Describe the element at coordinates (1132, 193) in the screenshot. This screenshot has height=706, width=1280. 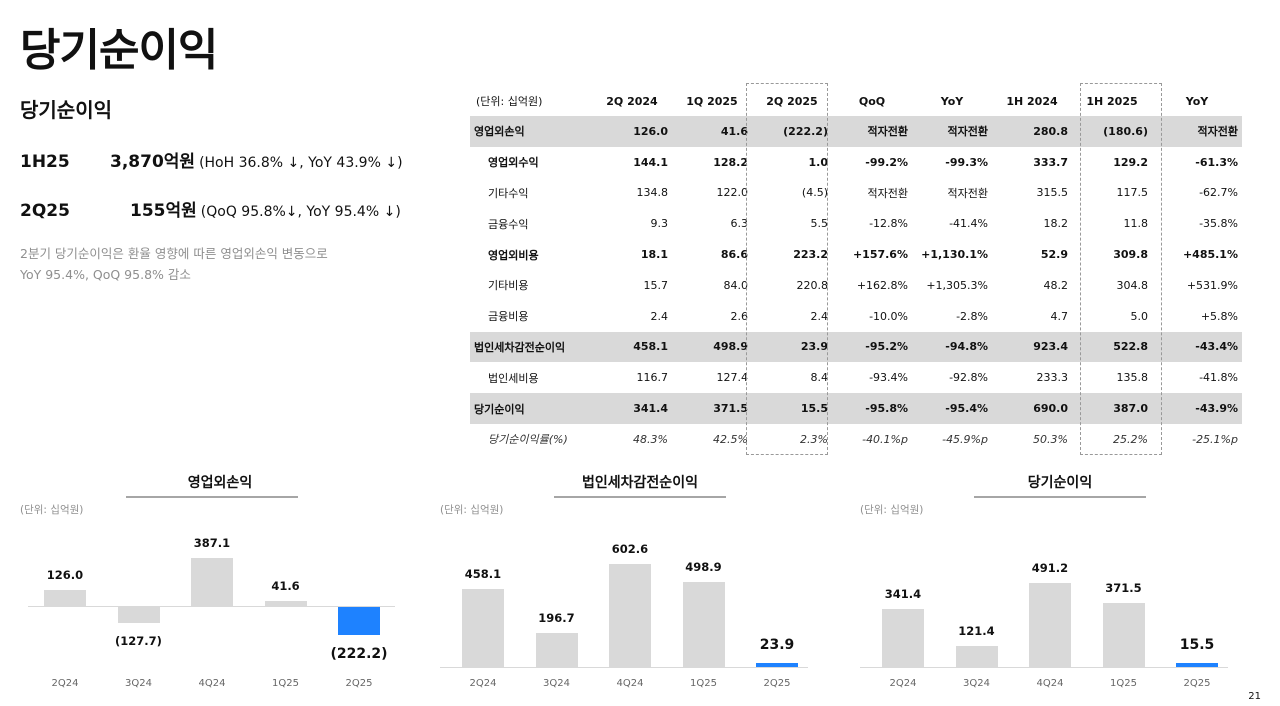
I see `table-cell: 117.5` at that location.